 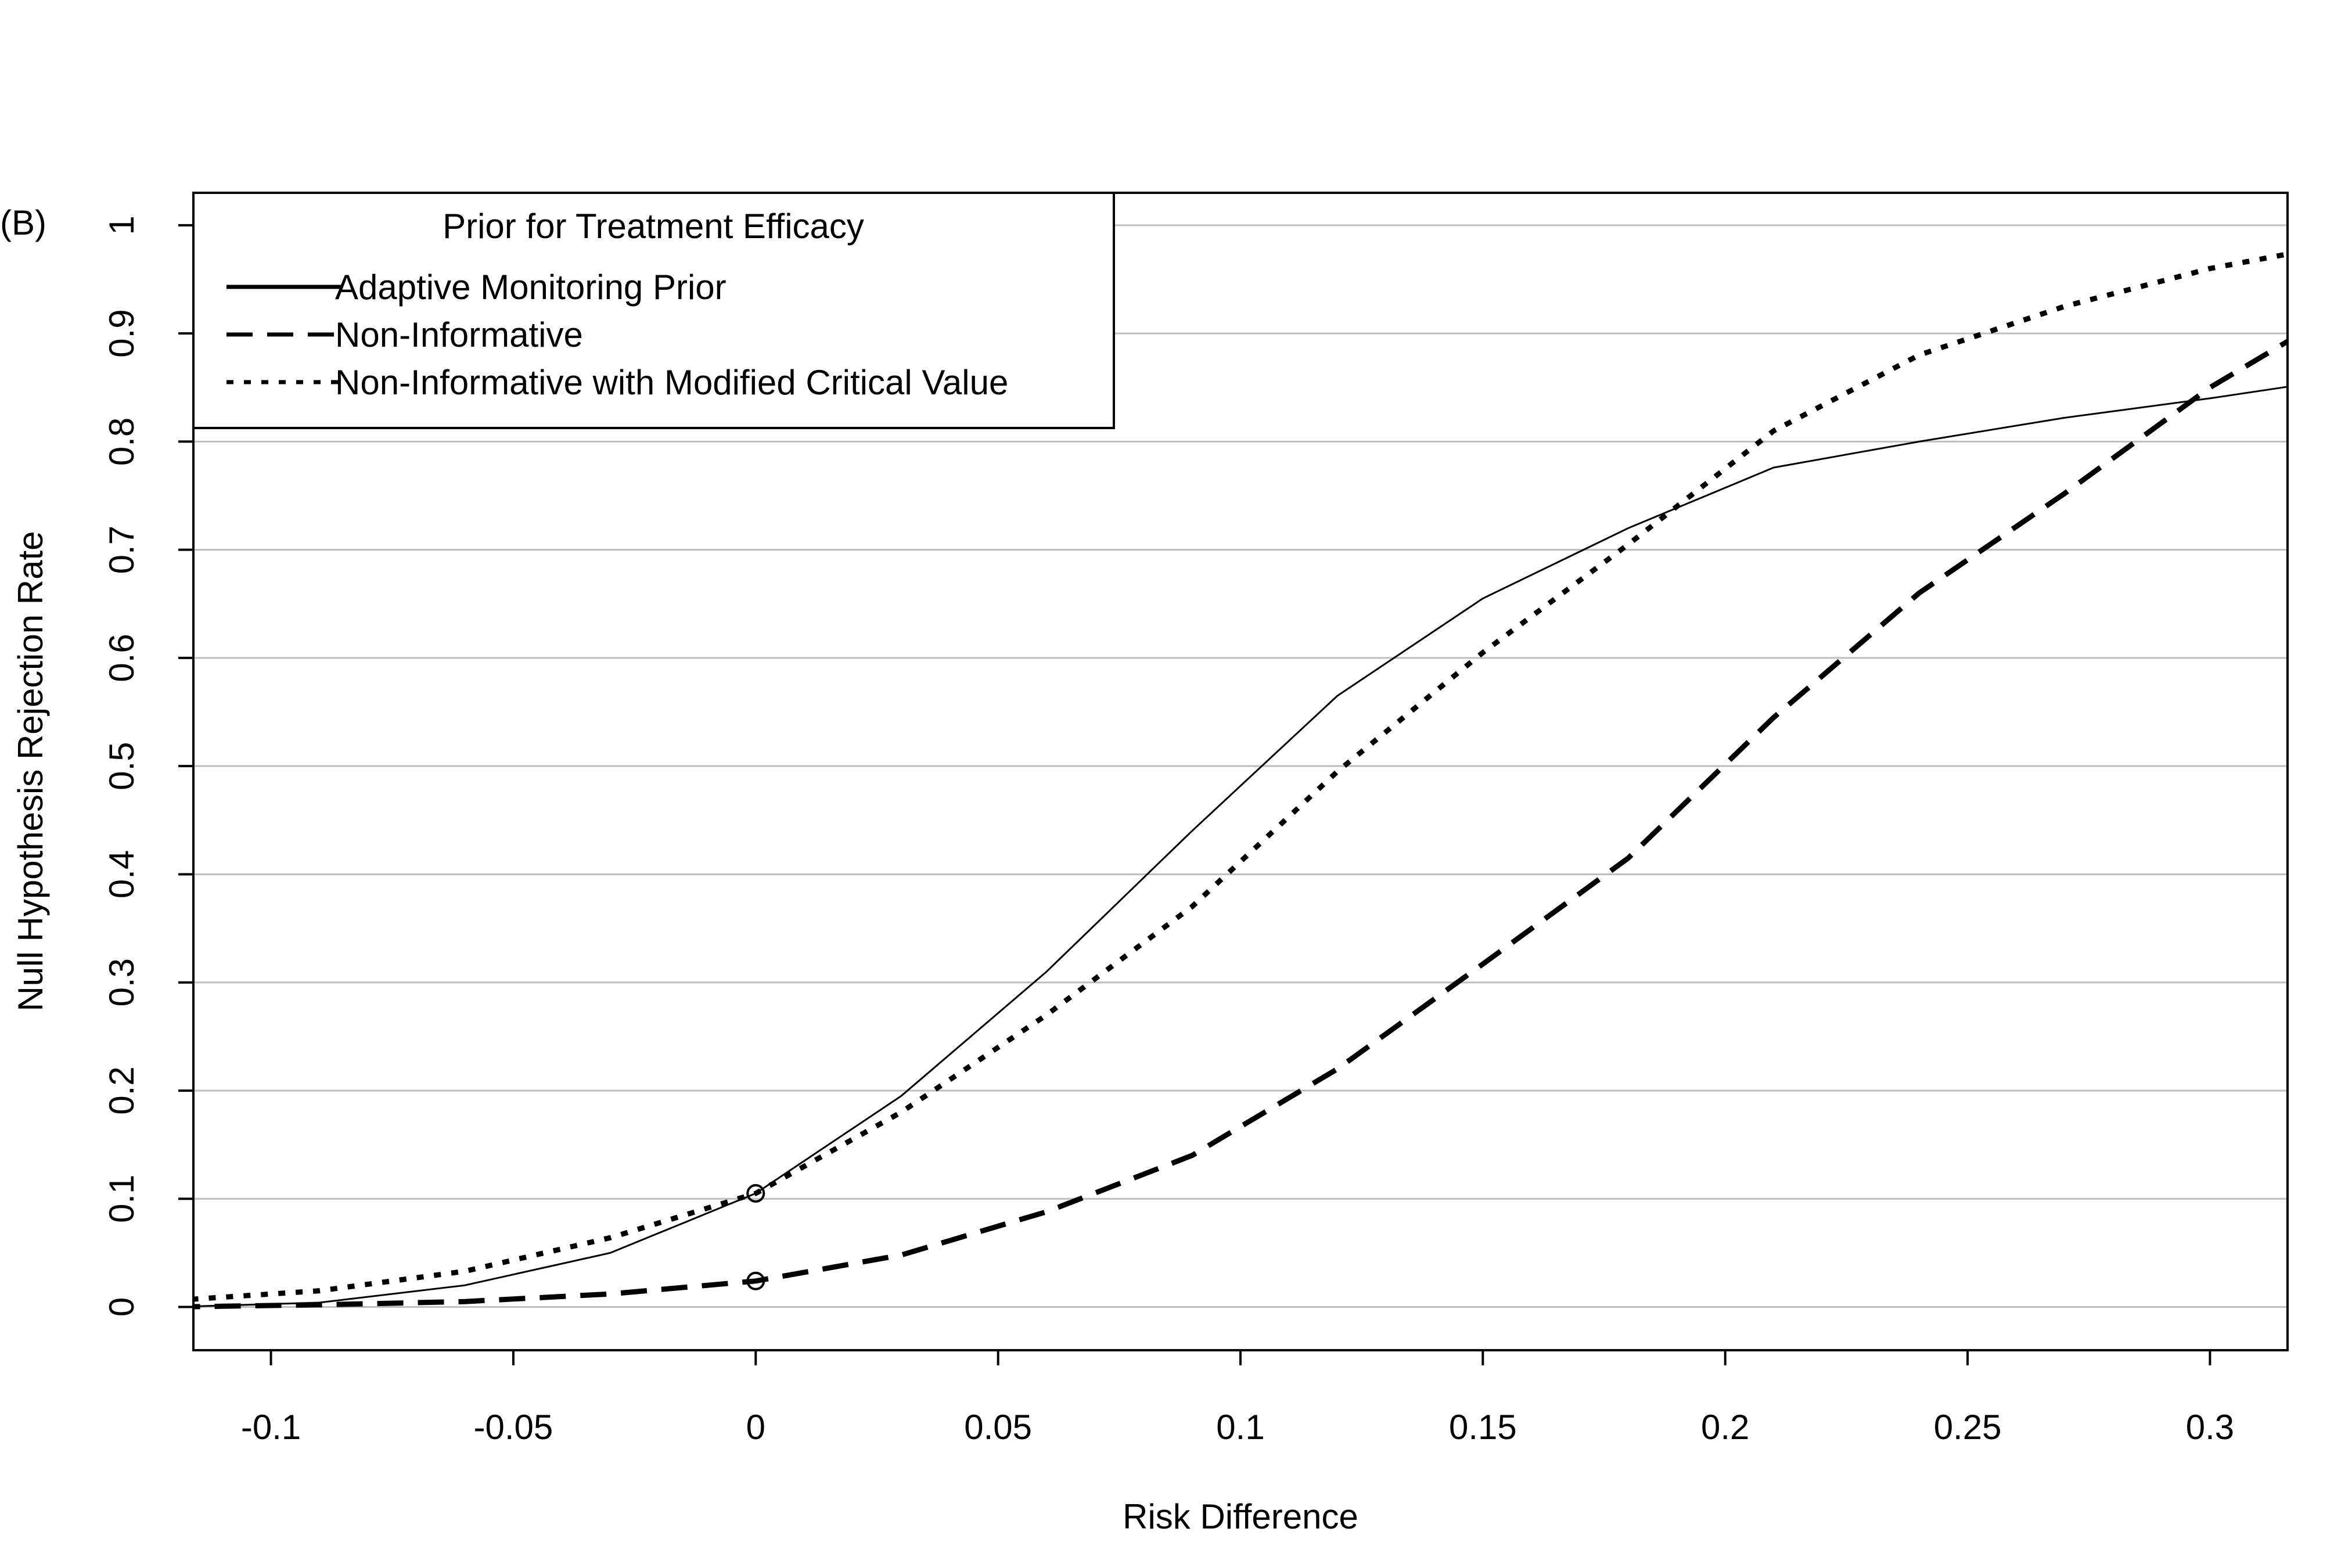 What do you see at coordinates (755, 1428) in the screenshot?
I see `x-tick-label: 0` at bounding box center [755, 1428].